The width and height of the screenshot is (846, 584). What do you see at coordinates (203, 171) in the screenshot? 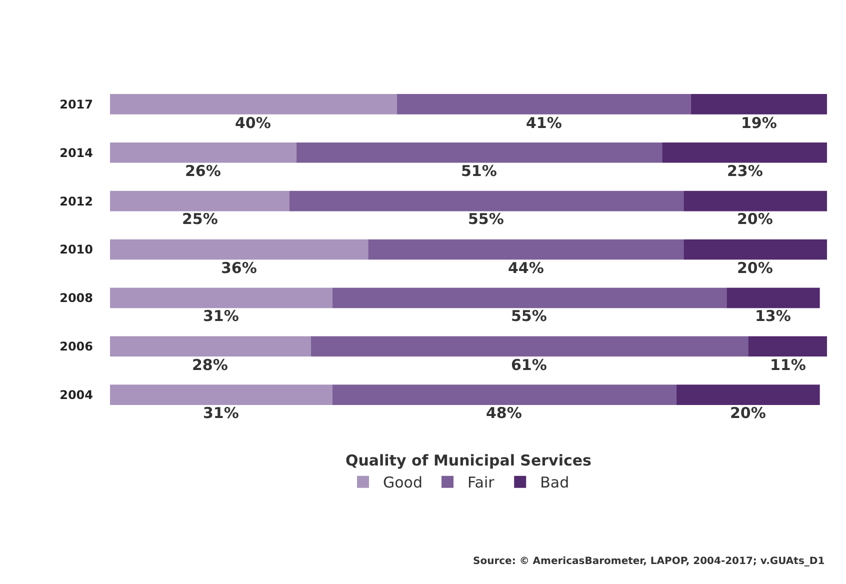
I see `data-label: 26%` at bounding box center [203, 171].